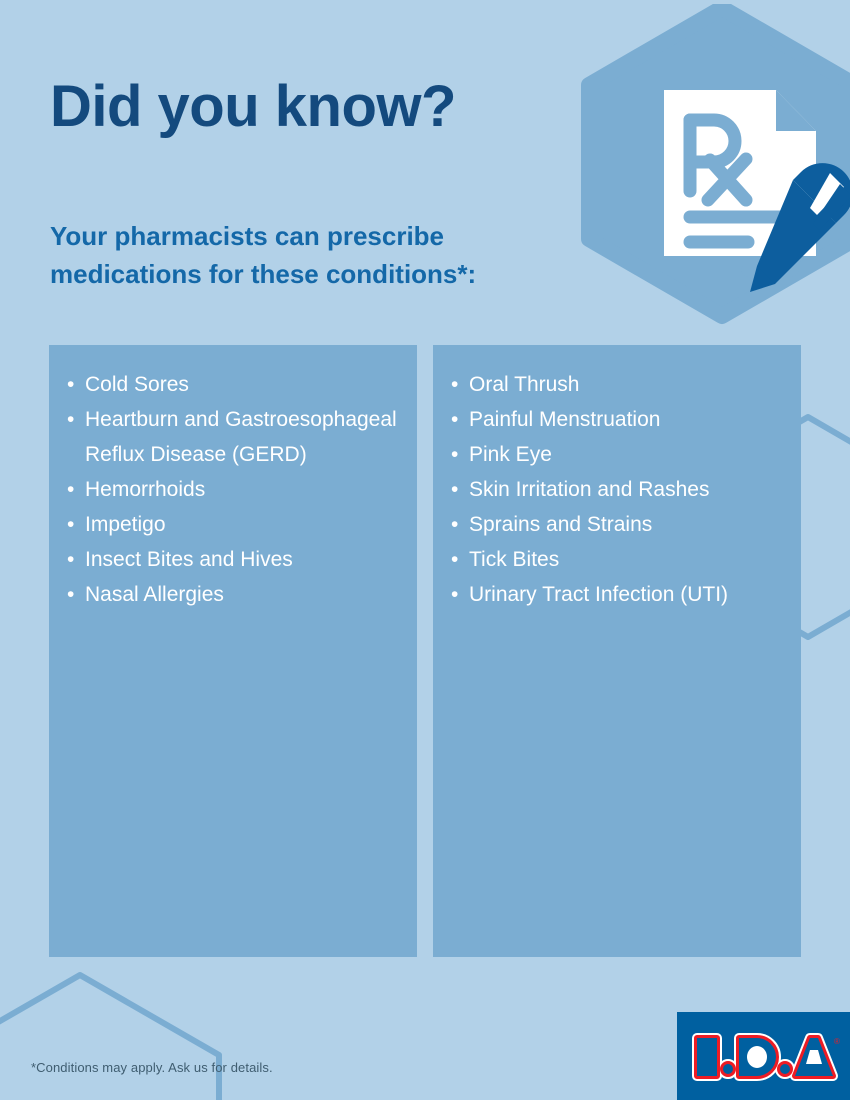 This screenshot has width=850, height=1100. I want to click on header: Did you know?, so click(310, 107).